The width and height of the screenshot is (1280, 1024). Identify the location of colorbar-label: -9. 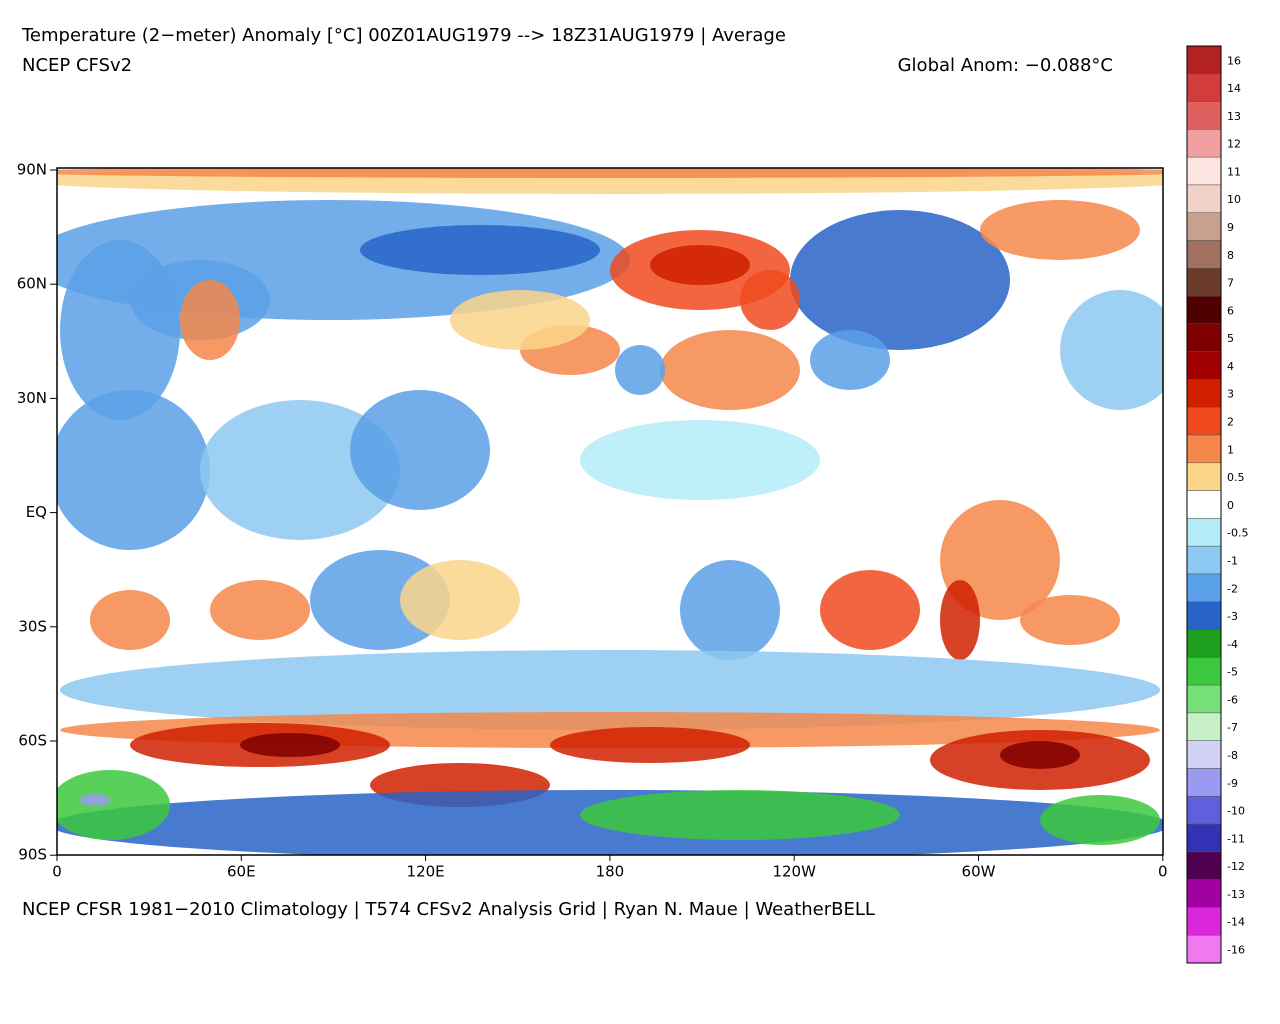
(1232, 783).